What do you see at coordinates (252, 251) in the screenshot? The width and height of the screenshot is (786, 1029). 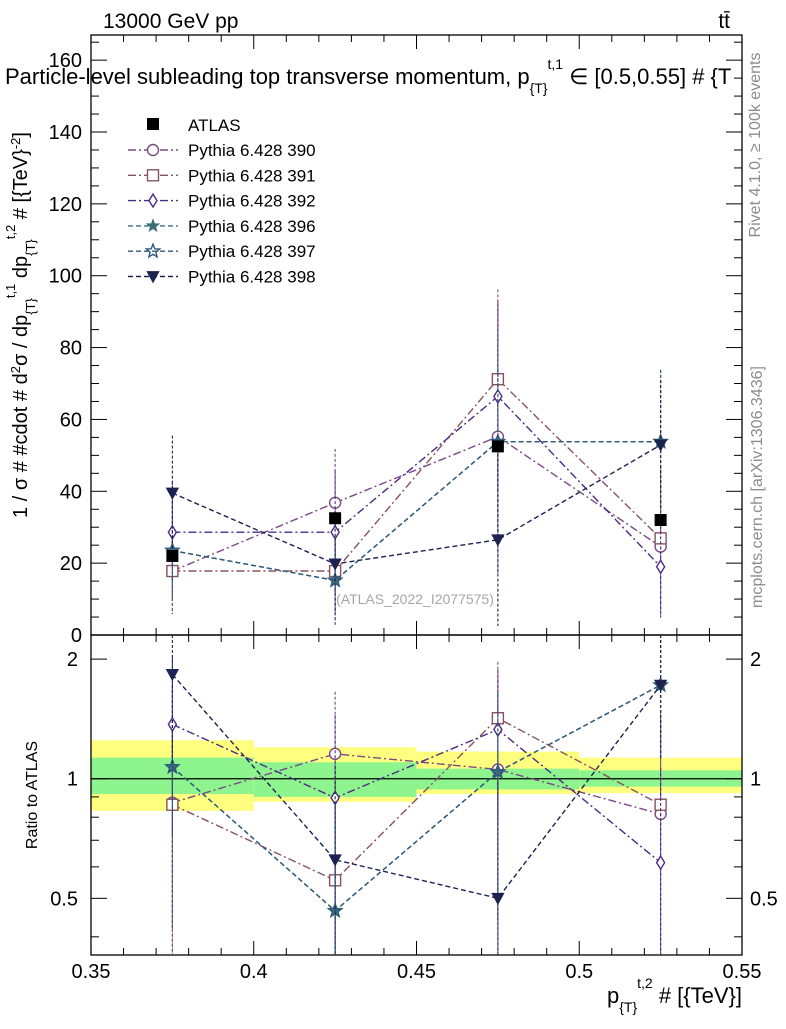 I see `legend-label: Pythia 6.428 397` at bounding box center [252, 251].